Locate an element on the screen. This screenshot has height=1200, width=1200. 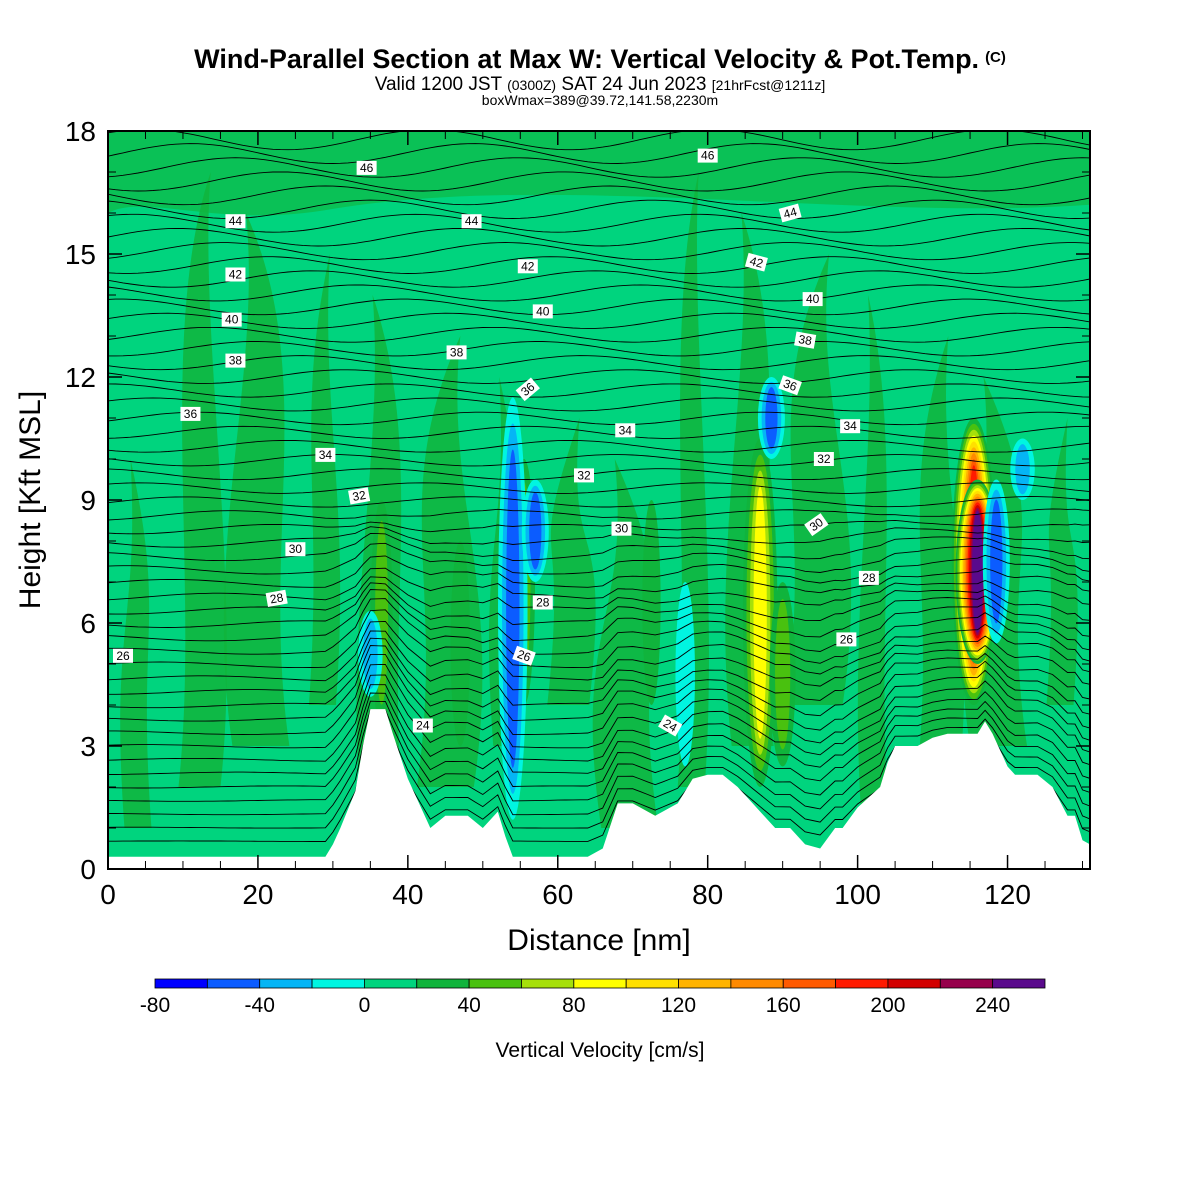
subtitle-utc: (0300Z) is located at coordinates (532, 85).